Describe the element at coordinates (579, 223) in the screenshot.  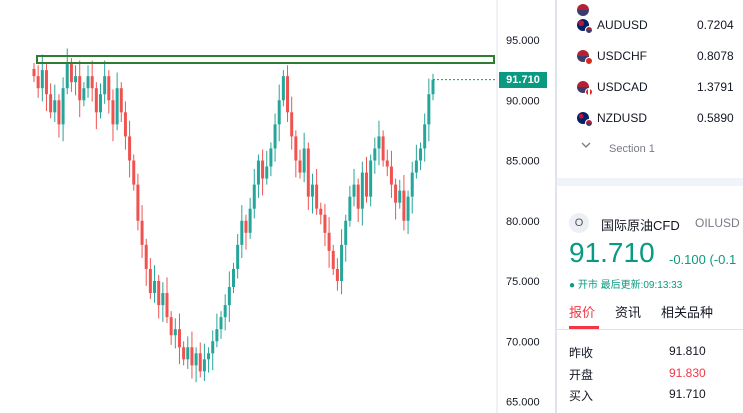
I see `symbol-logo-icon: O` at that location.